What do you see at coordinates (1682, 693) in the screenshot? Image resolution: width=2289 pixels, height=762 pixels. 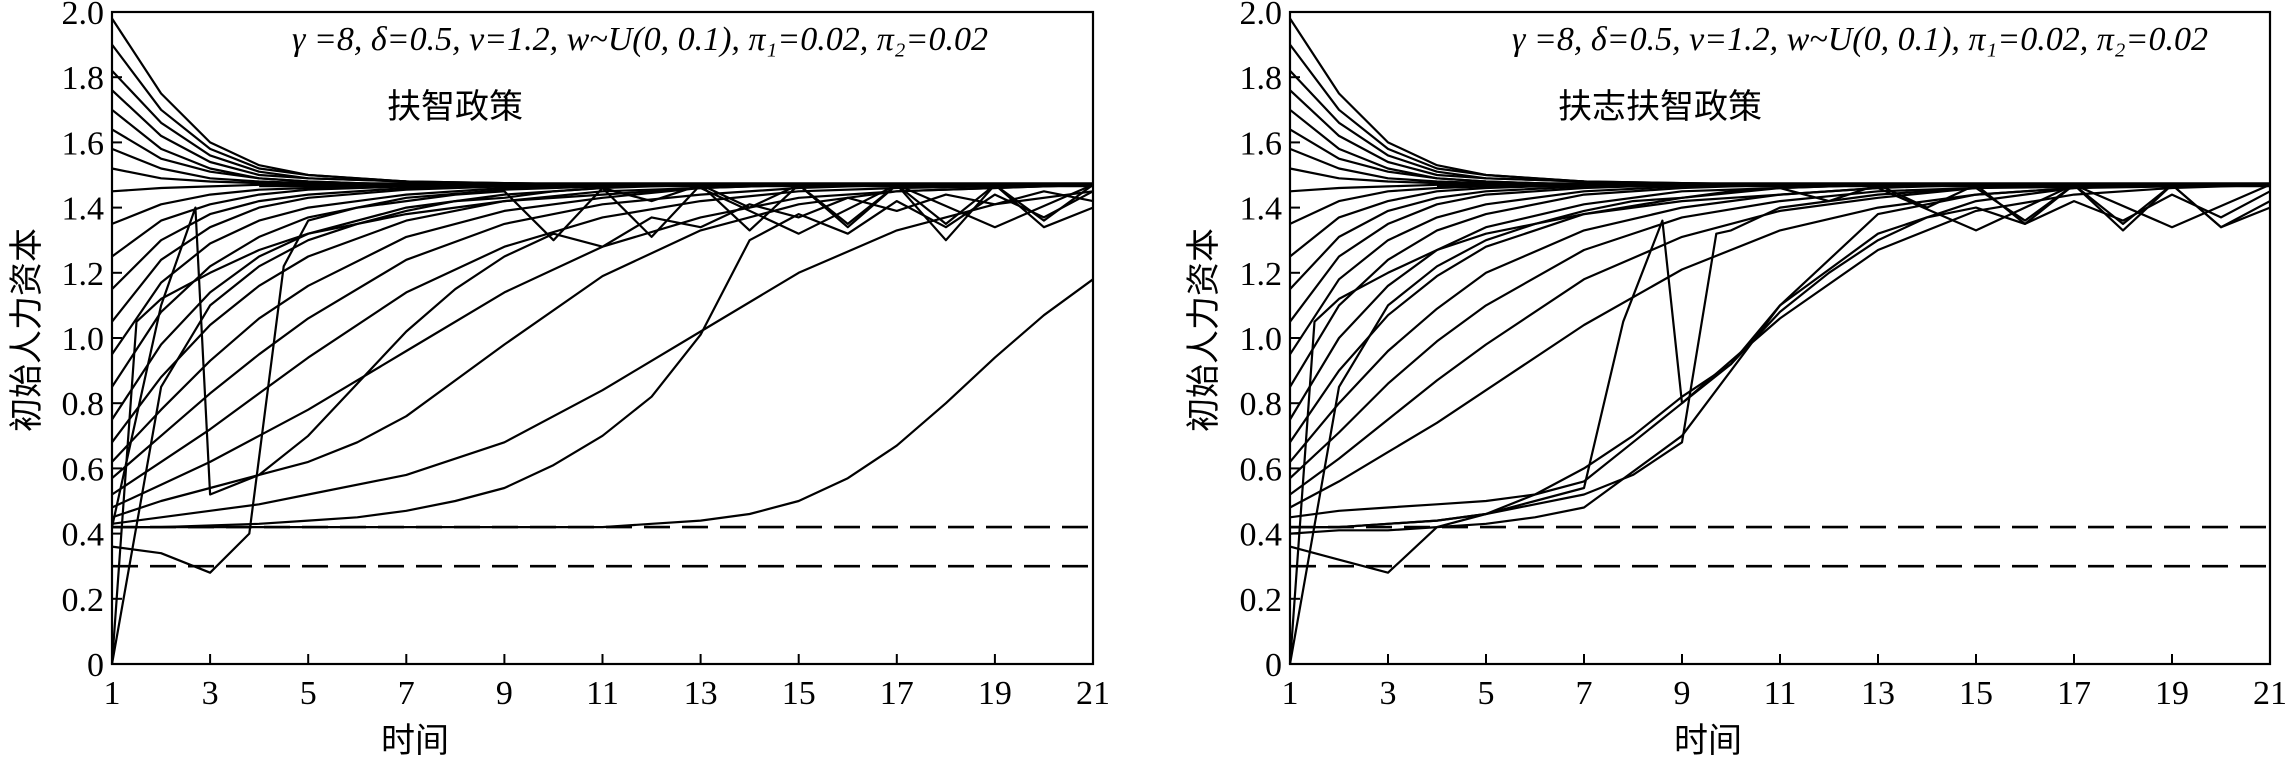 I see `right-xtick-label: 9` at bounding box center [1682, 693].